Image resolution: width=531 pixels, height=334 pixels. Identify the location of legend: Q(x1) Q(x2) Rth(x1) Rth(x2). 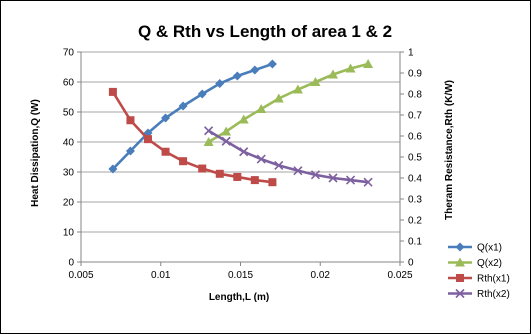
(479, 271).